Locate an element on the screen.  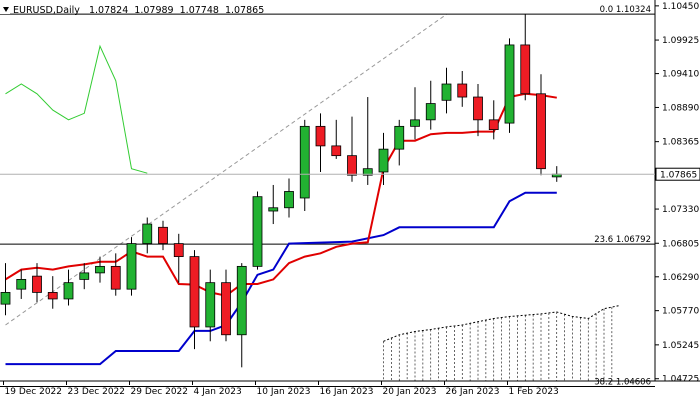
fib-label-2: 38.2 1.04606 is located at coordinates (622, 382).